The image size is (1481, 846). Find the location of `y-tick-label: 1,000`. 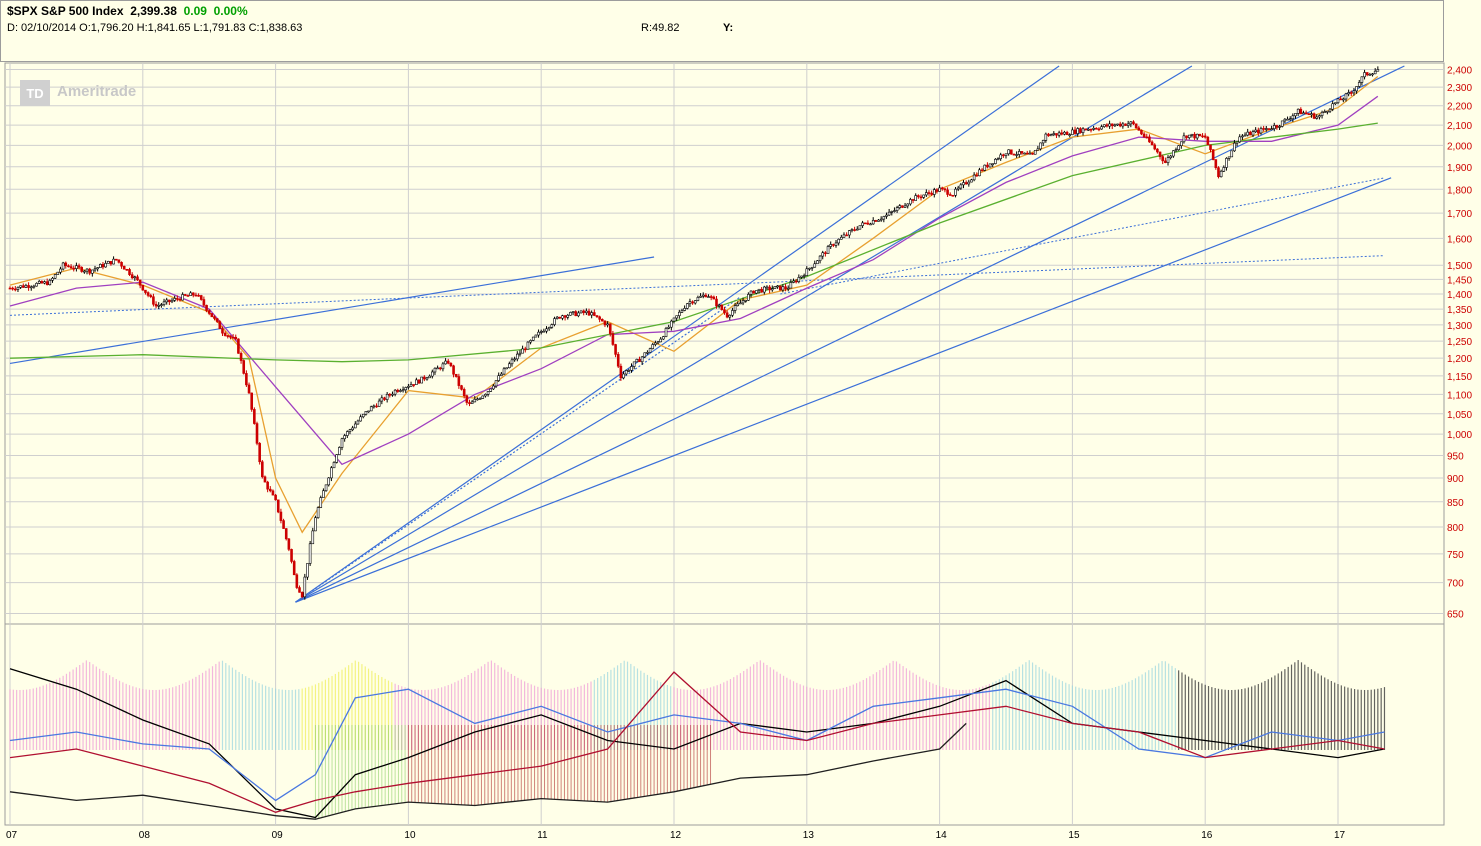

y-tick-label: 1,000 is located at coordinates (1459, 435).